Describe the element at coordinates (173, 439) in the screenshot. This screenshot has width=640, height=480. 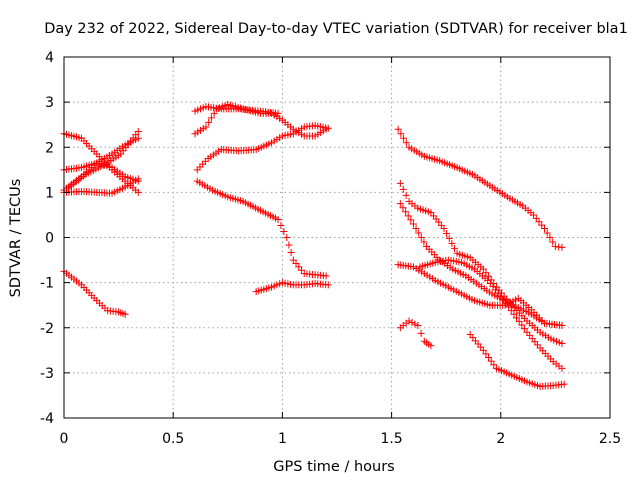
I see `x-tick-label: 0.5` at that location.